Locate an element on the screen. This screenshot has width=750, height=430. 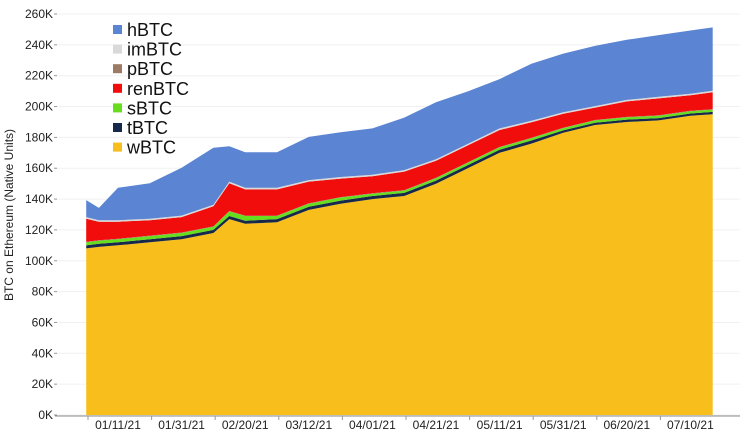
y-axis-label: BTC on Ethereum (Native Units) is located at coordinates (9, 215).